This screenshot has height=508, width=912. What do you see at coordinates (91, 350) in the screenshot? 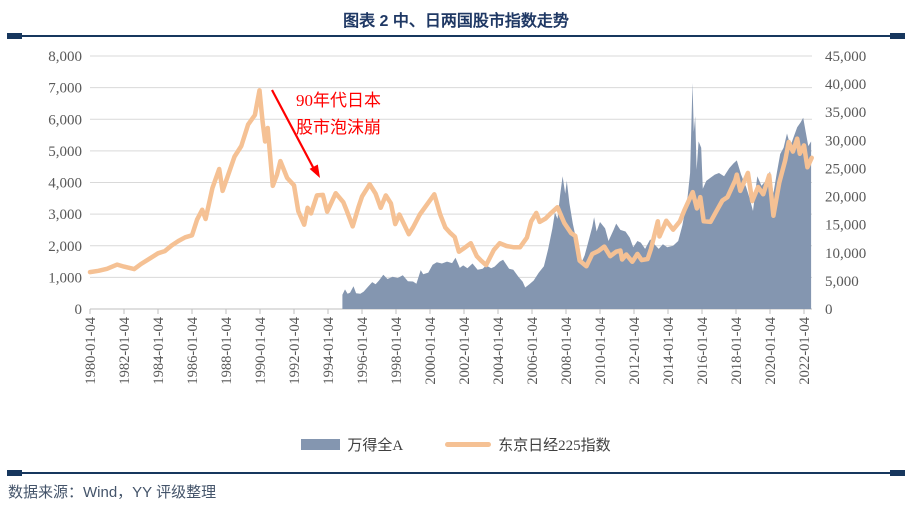
I see `x-axis-tick-label: 1980-01-04` at bounding box center [91, 350].